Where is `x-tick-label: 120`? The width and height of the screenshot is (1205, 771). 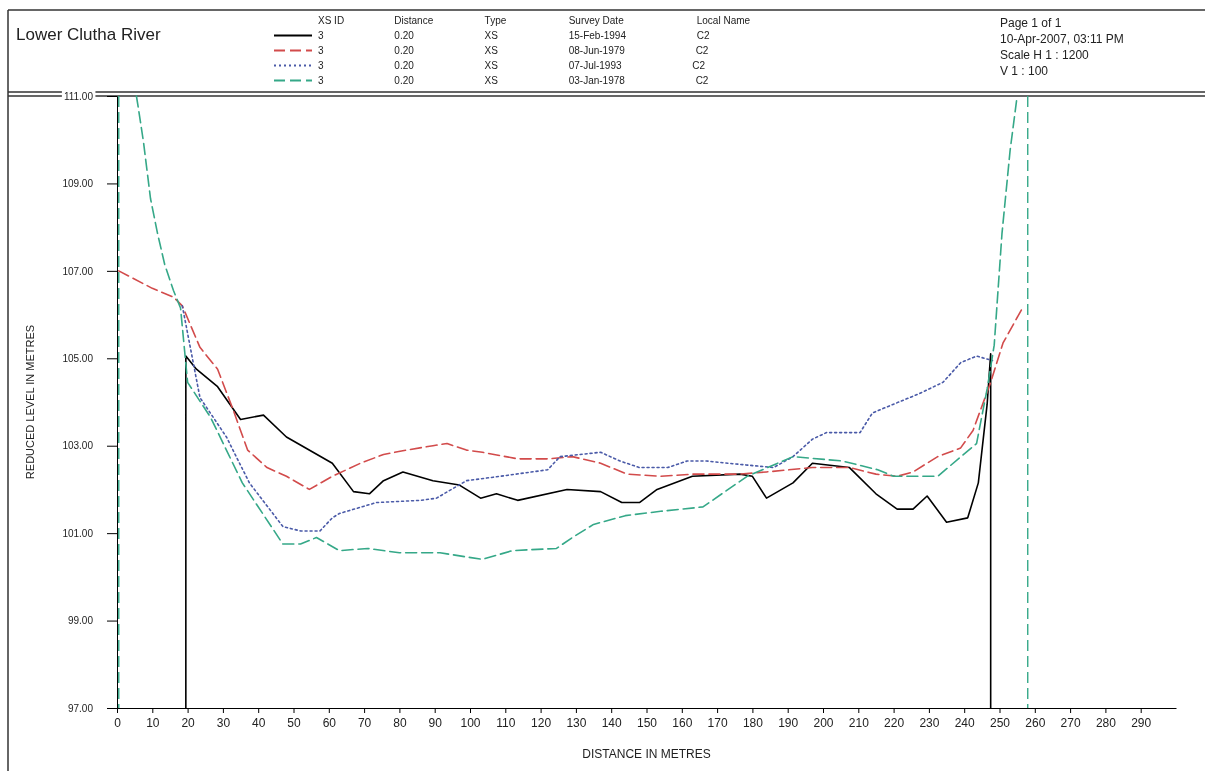
x-tick-label: 120 is located at coordinates (541, 722).